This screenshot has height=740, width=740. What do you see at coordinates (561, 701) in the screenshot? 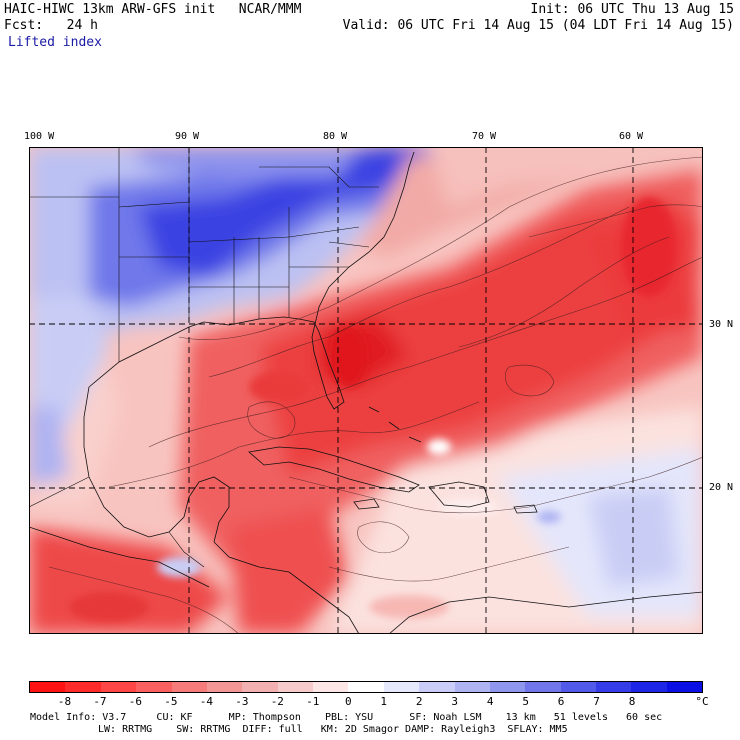
I see `colorbar-tick-label: 6` at bounding box center [561, 701].